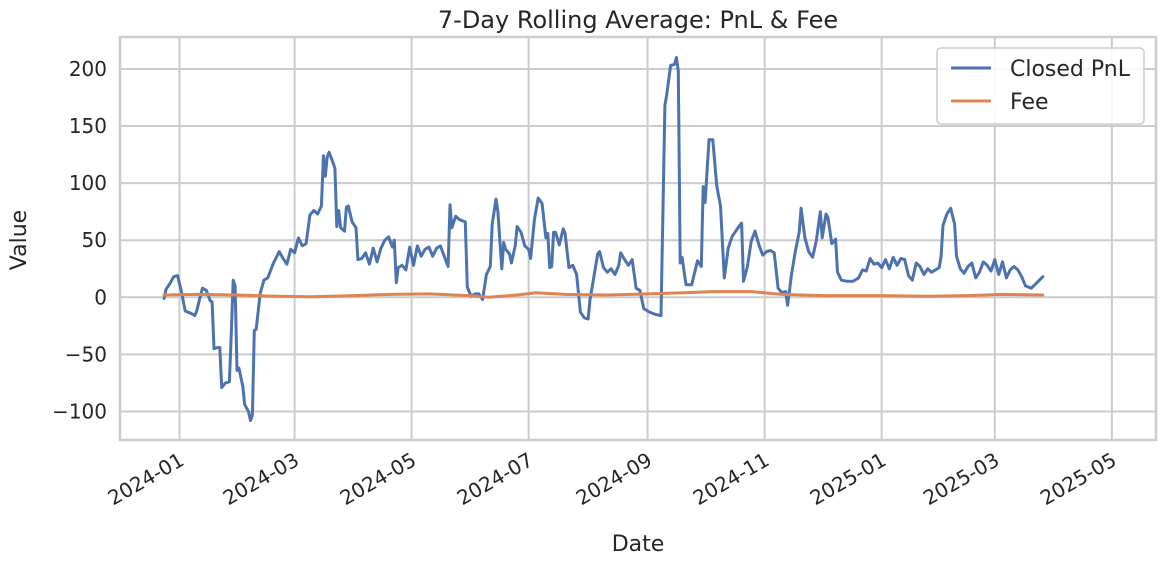  What do you see at coordinates (19, 240) in the screenshot?
I see `y-axis-label: Value` at bounding box center [19, 240].